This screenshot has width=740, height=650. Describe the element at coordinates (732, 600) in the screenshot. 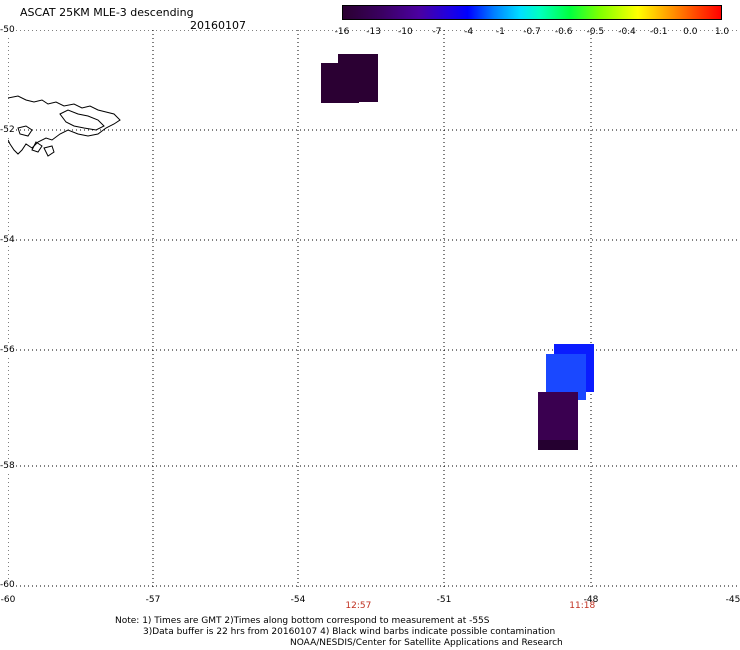

I see `longitude-label: -45` at that location.